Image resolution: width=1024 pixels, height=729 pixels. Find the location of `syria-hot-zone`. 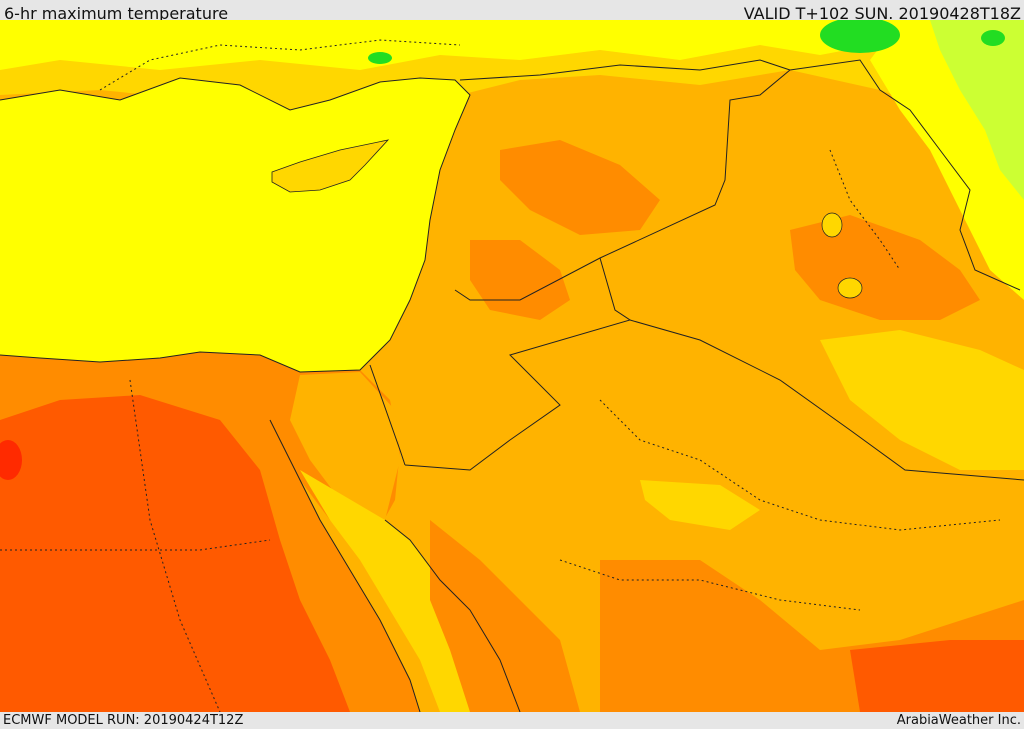

syria-hot-zone is located at coordinates (580, 187).